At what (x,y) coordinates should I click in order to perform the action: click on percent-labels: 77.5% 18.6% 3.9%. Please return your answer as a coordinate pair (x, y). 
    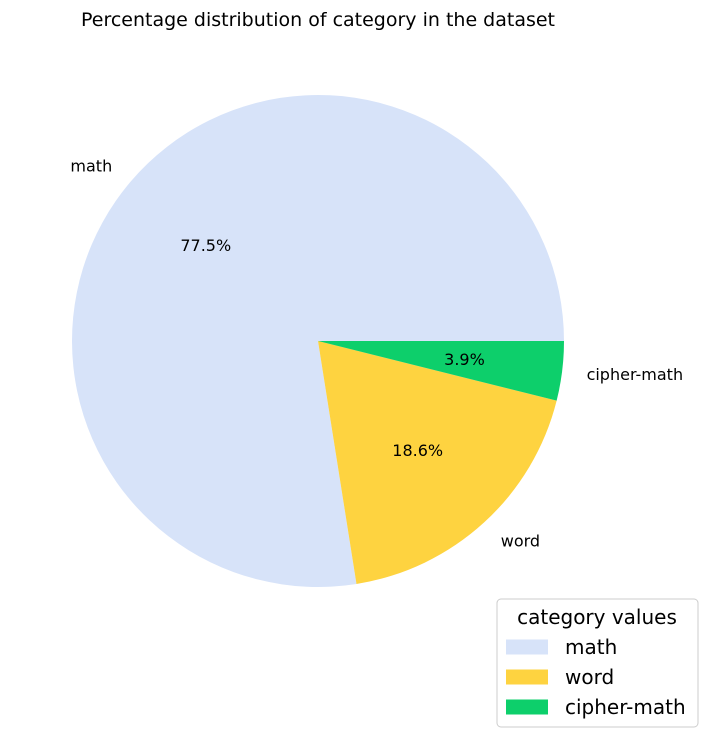
    Looking at the image, I should click on (332, 348).